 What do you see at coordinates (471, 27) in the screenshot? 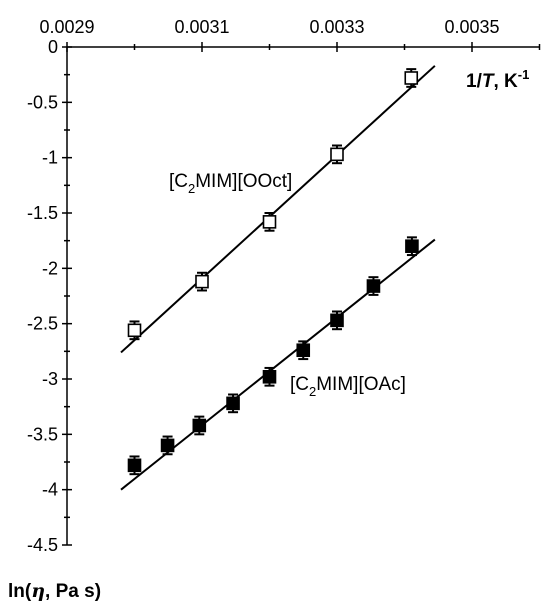
I see `x-tick-label: 0.0035` at bounding box center [471, 27].